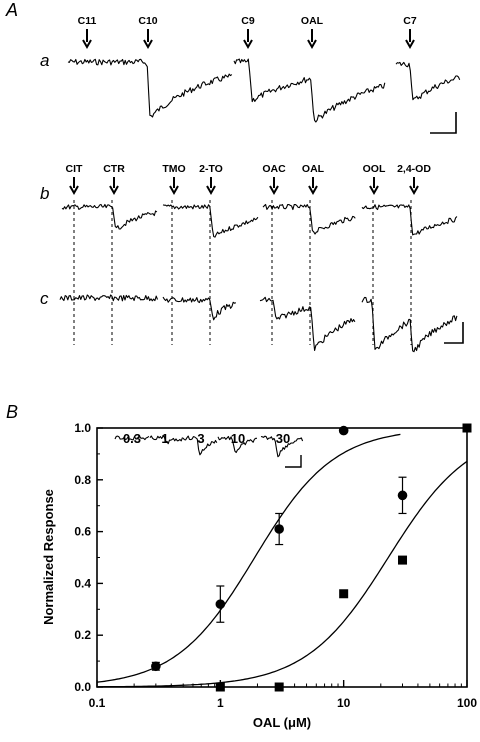  I want to click on inset-conc-10: 10, so click(238, 438).